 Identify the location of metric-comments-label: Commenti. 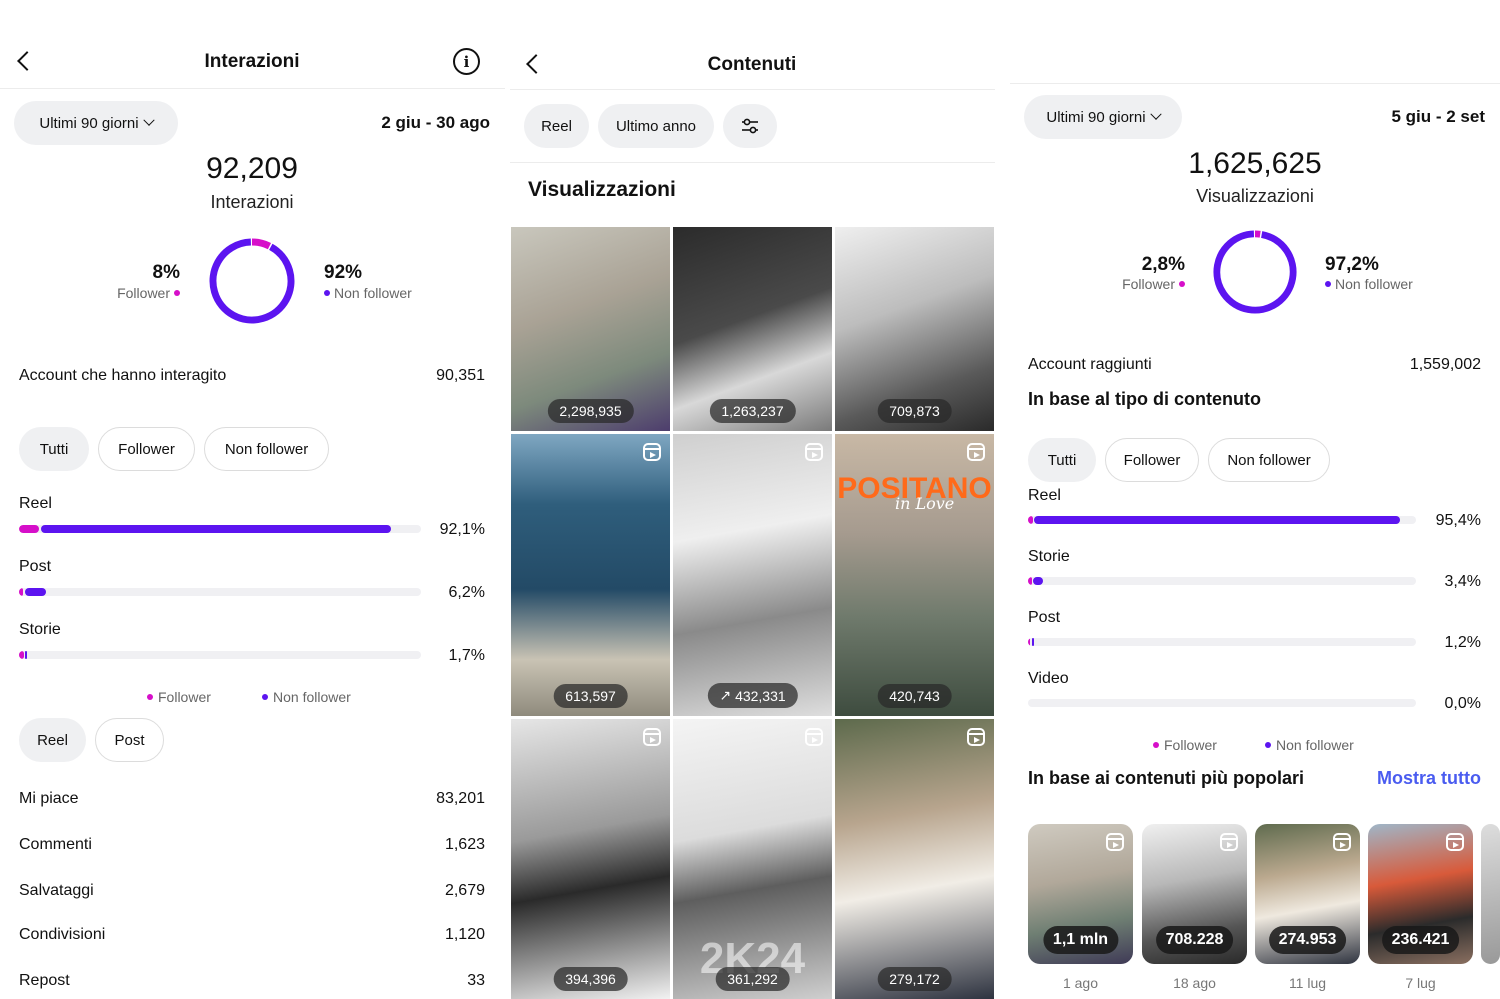
(55, 844).